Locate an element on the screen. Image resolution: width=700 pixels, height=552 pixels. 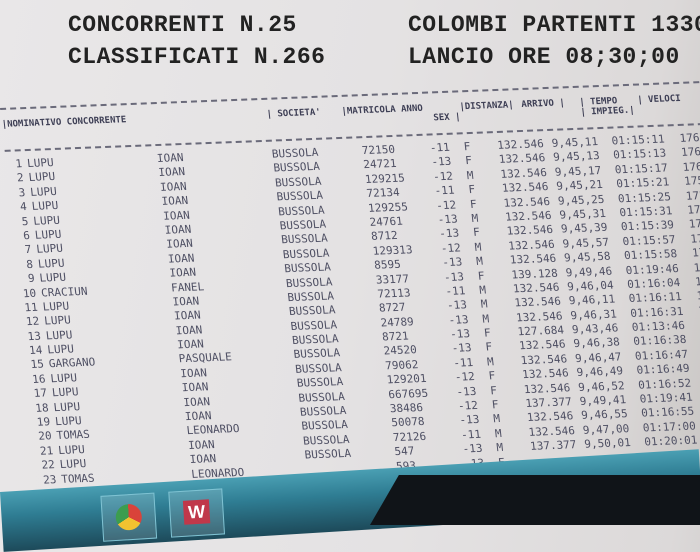
cell-vel: 1760. is located at coordinates (691, 166).